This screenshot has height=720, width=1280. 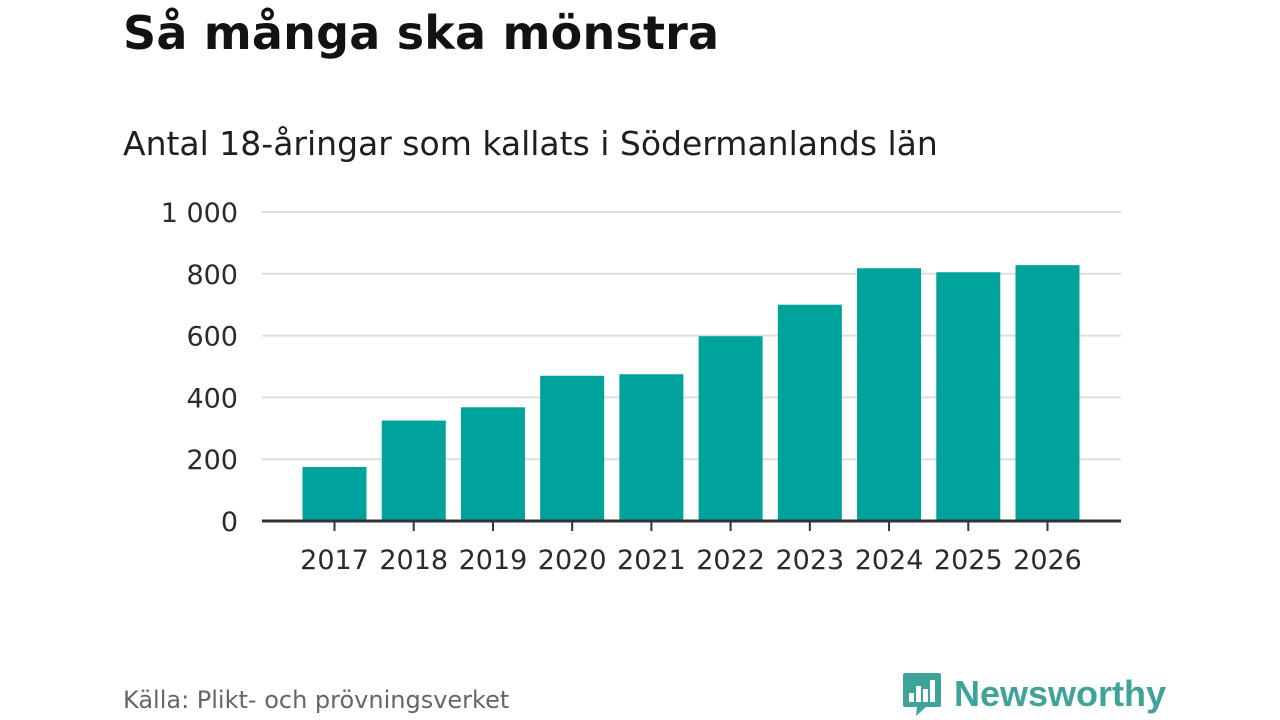 What do you see at coordinates (651, 560) in the screenshot?
I see `x-tick-label: 2021` at bounding box center [651, 560].